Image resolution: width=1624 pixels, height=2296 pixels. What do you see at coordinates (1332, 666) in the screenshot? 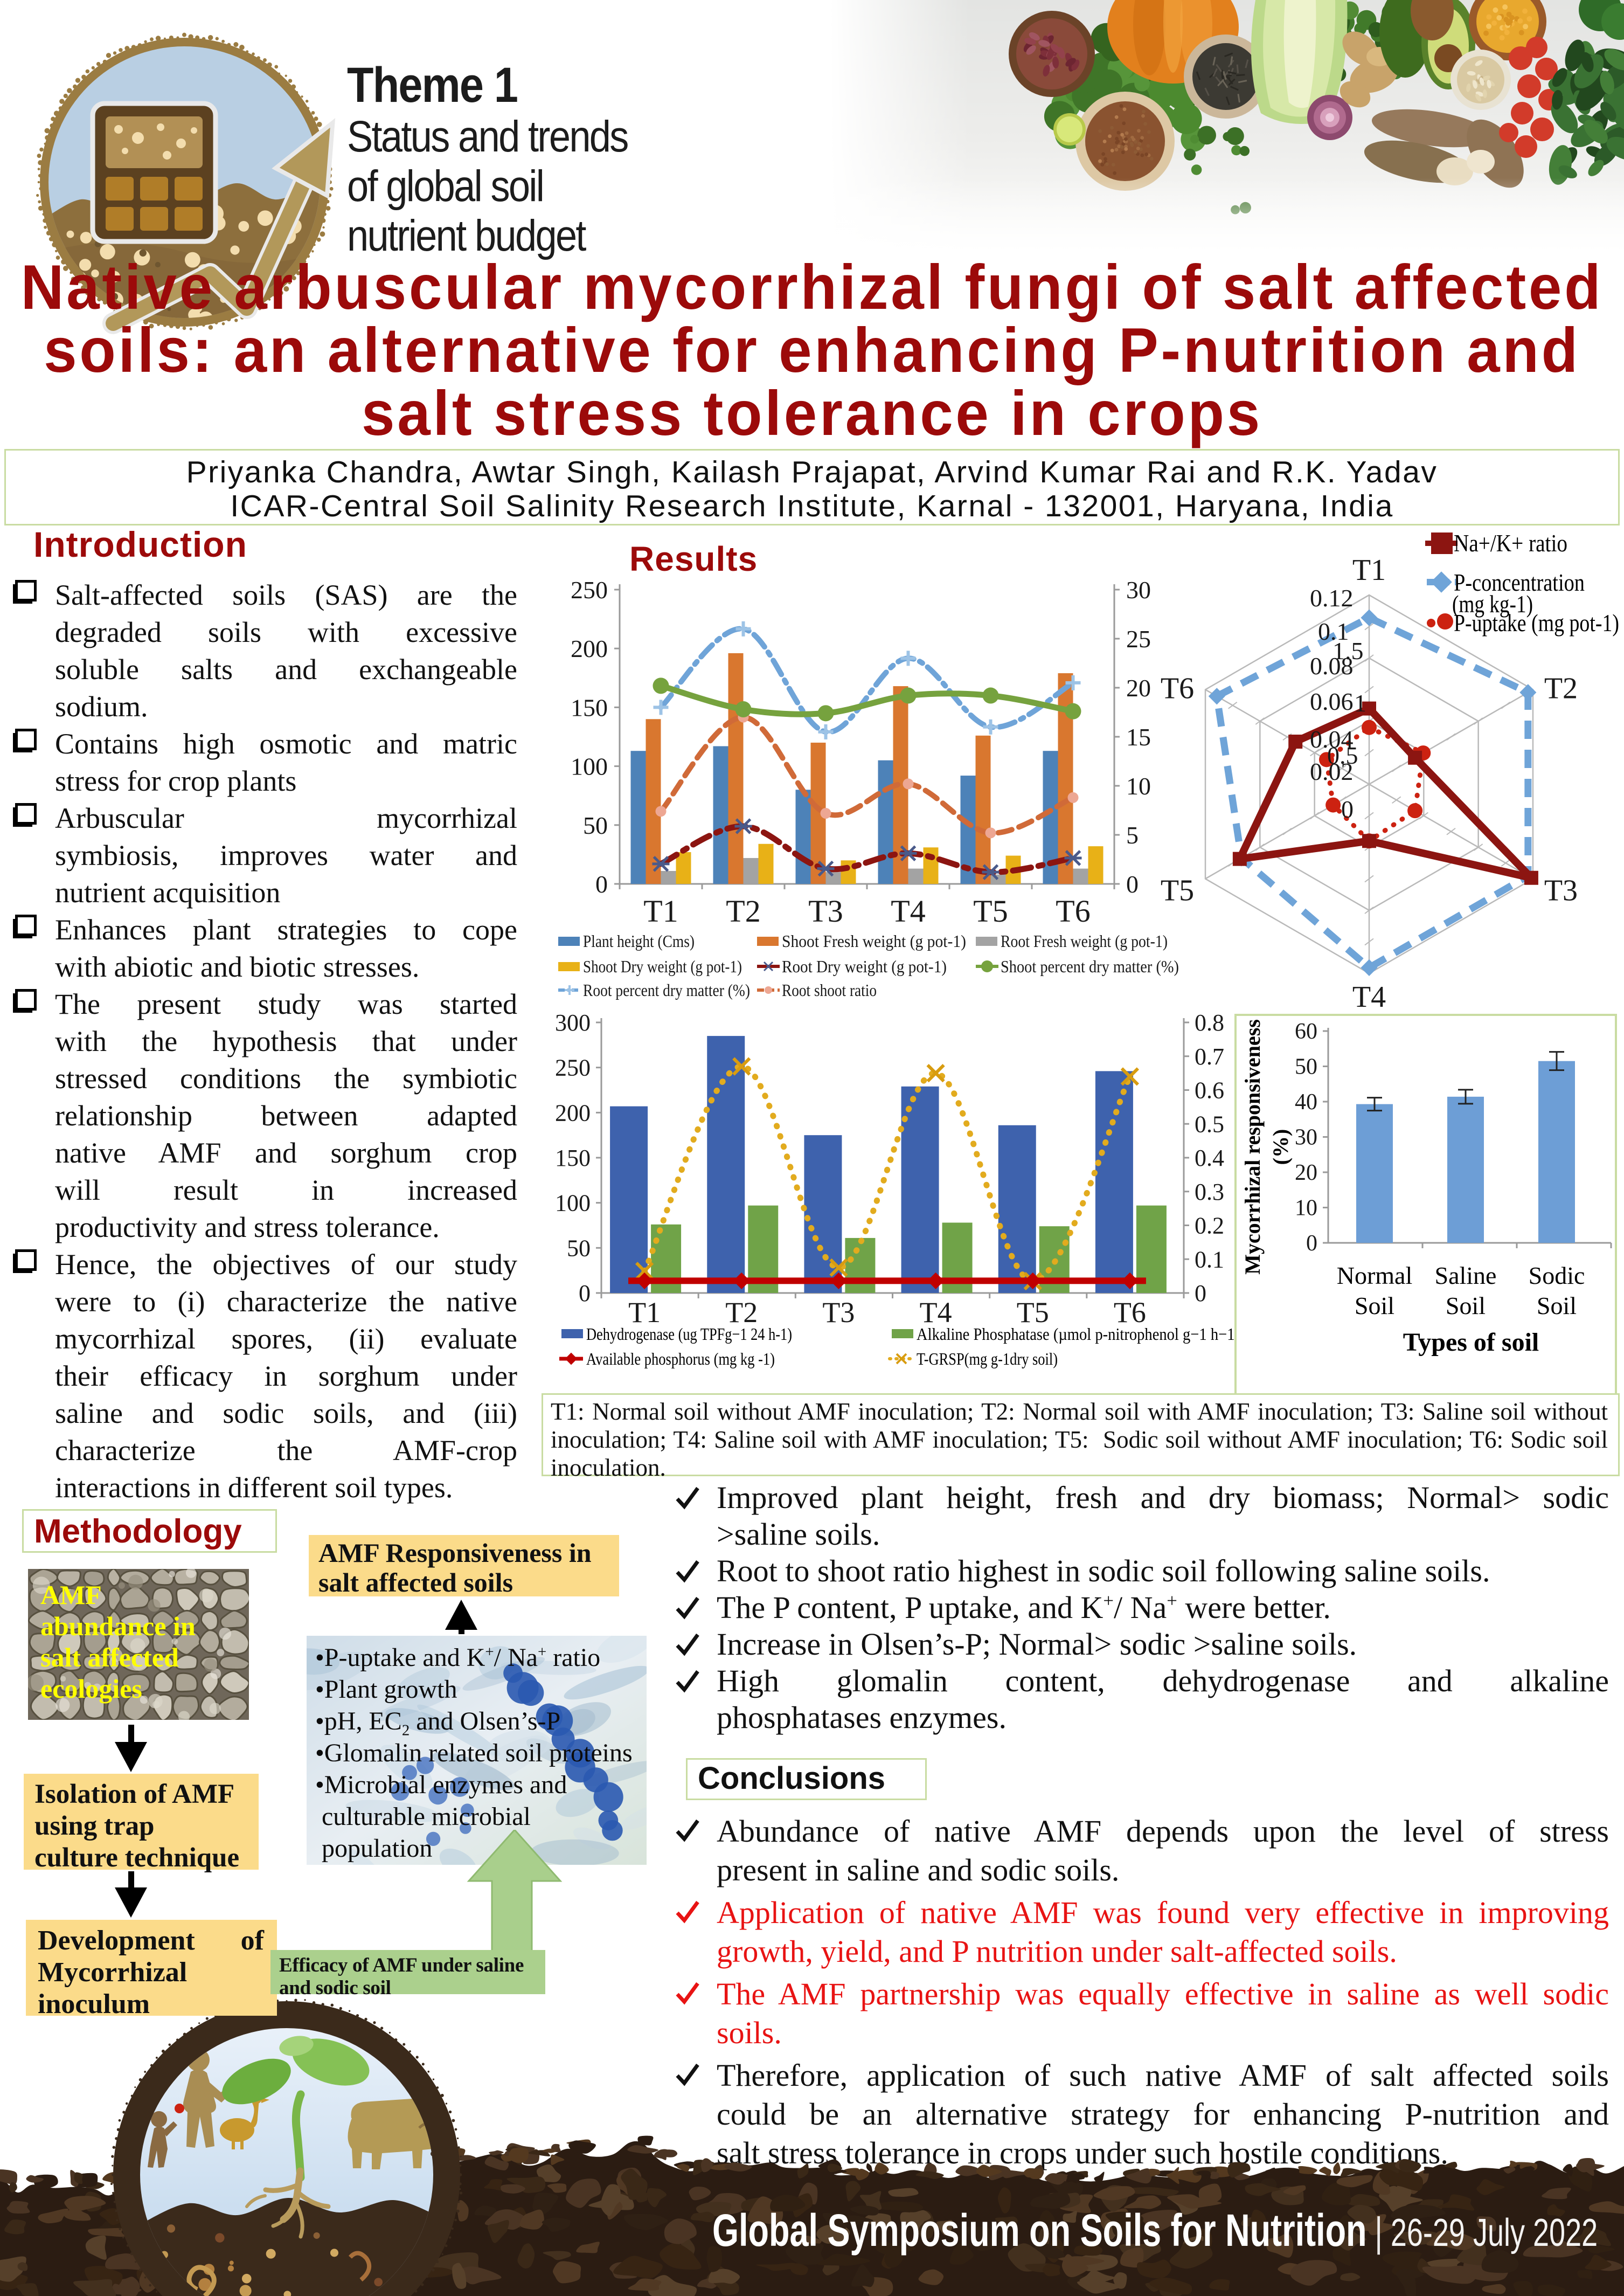
I see `svg-text: 0.08` at bounding box center [1332, 666].